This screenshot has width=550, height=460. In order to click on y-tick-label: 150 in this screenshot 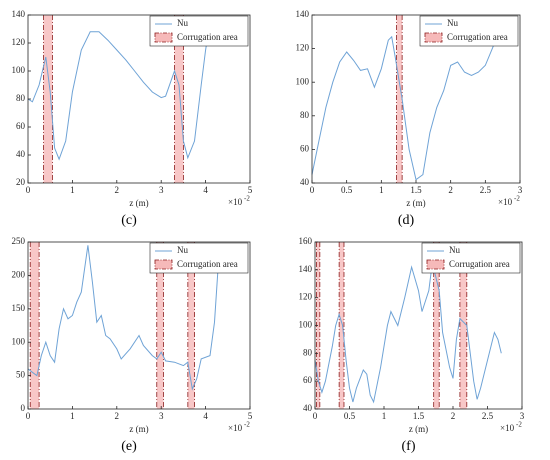, I will do `click(19, 308)`.